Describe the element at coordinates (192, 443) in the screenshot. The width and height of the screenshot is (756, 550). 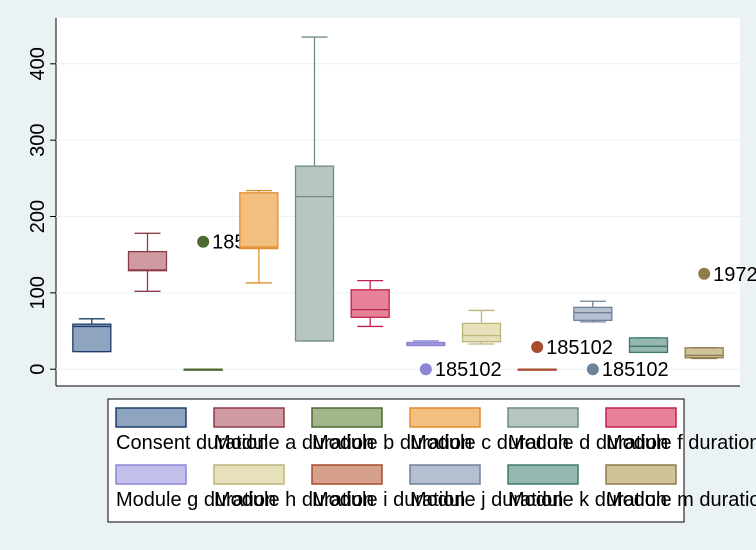
I see `legend-label: Consent duration` at that location.